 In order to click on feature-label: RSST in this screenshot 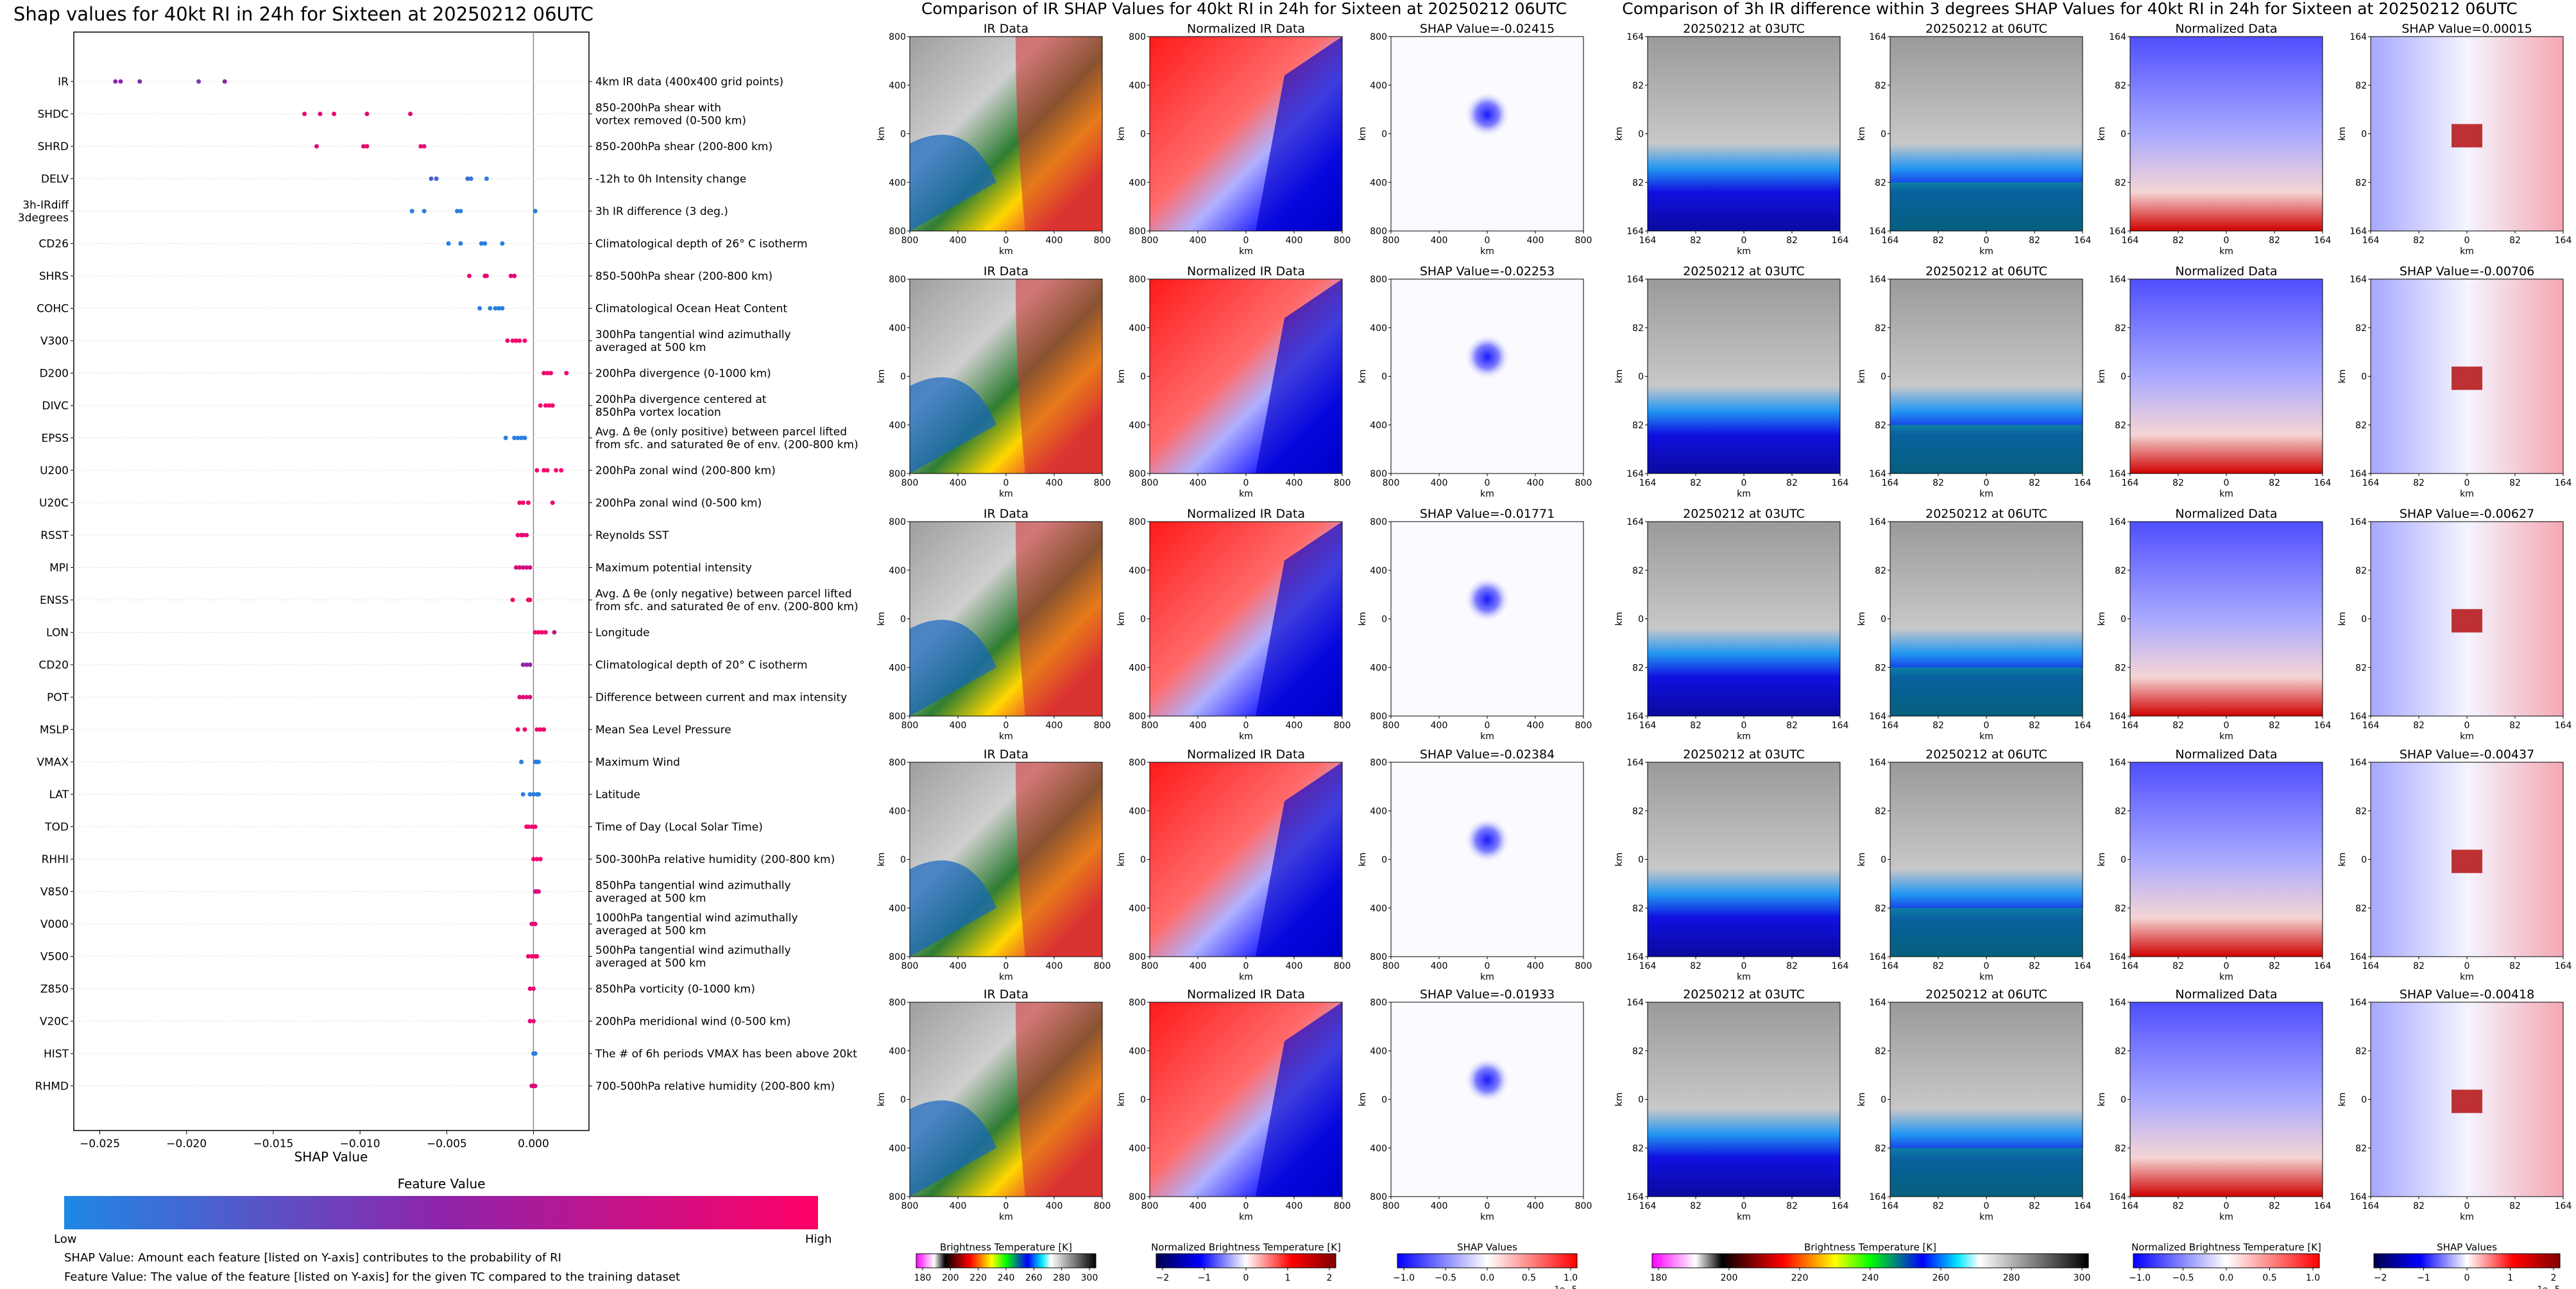, I will do `click(54, 535)`.